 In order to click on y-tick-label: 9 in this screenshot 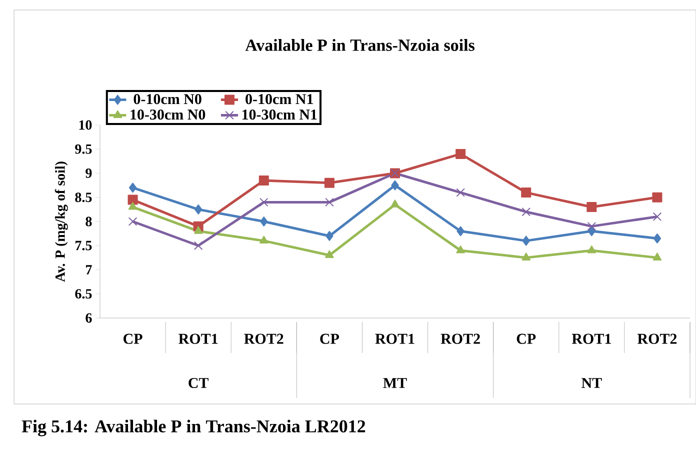, I will do `click(89, 173)`.